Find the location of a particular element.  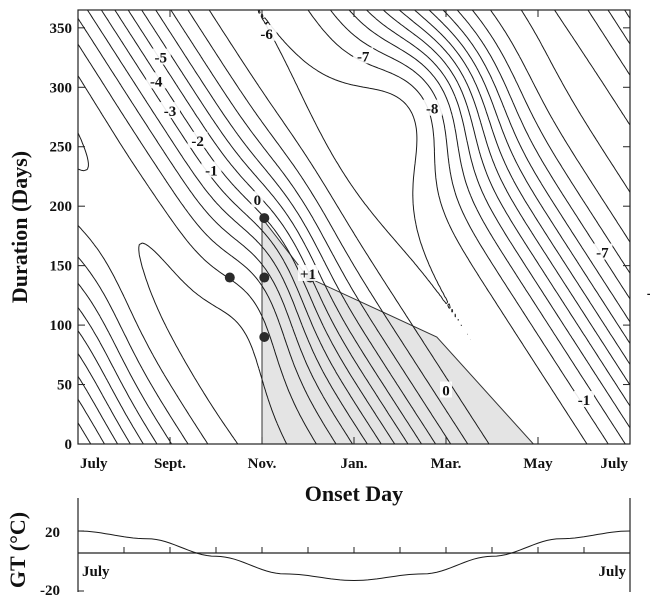

contour-label: -4 is located at coordinates (156, 82).